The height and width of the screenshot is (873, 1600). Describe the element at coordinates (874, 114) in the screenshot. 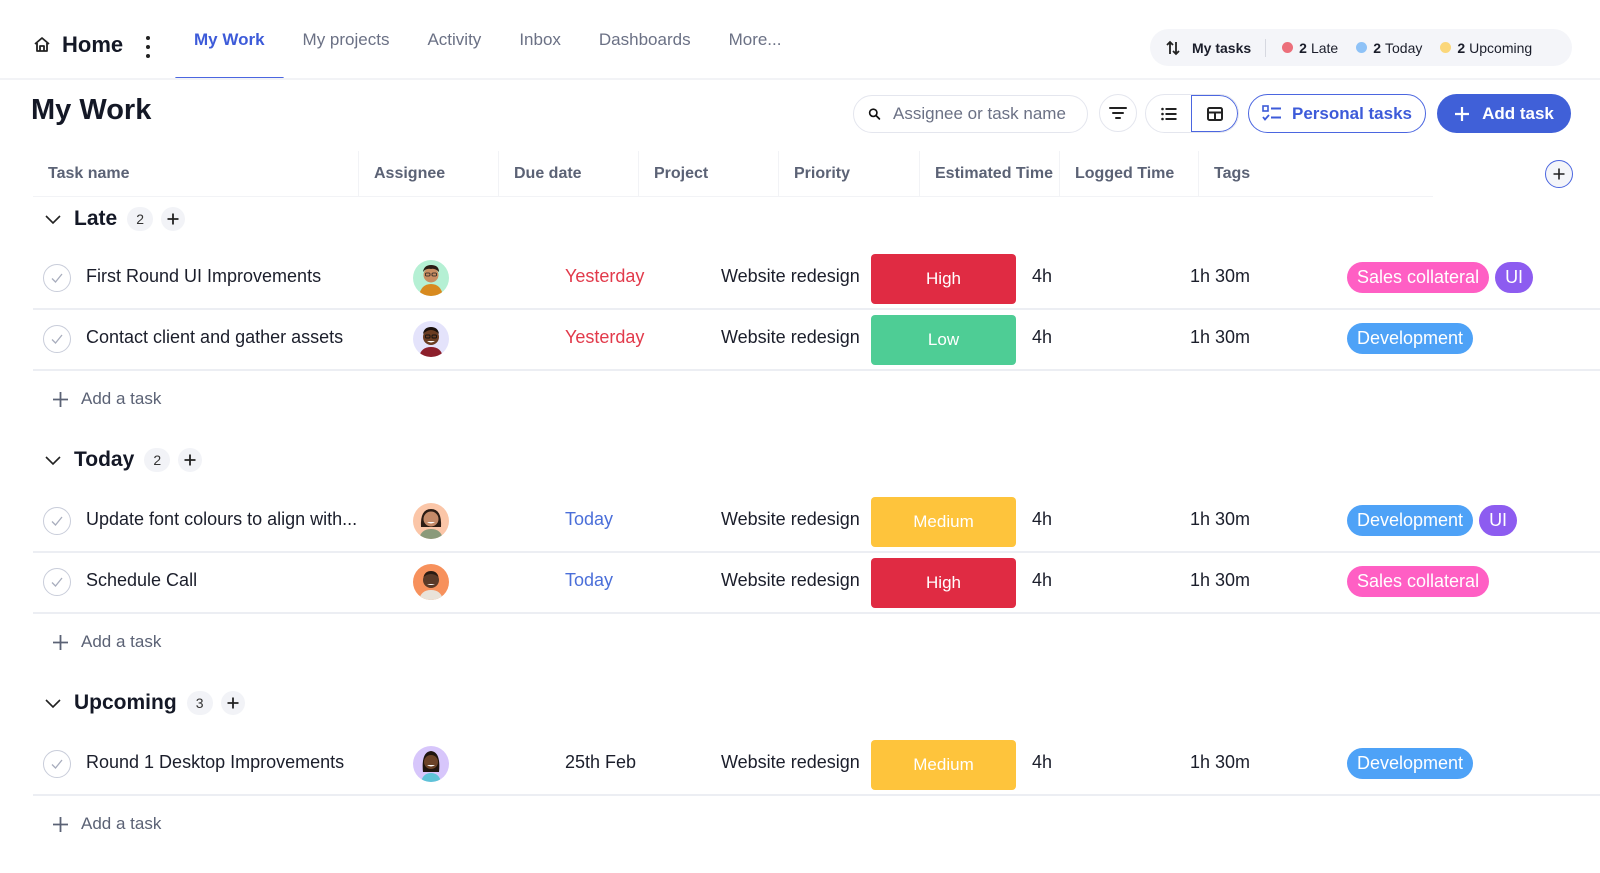

I see `search-icon` at that location.